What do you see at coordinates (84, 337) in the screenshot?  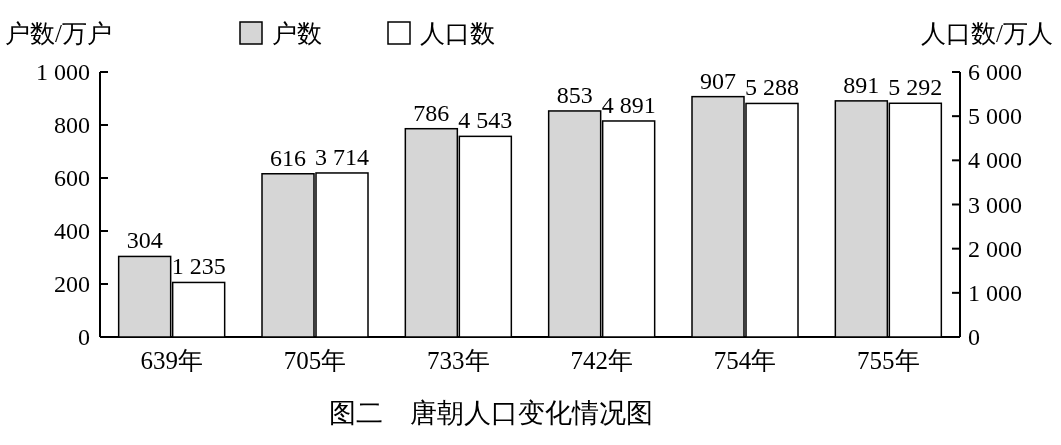 I see `y-tick-label: 0` at bounding box center [84, 337].